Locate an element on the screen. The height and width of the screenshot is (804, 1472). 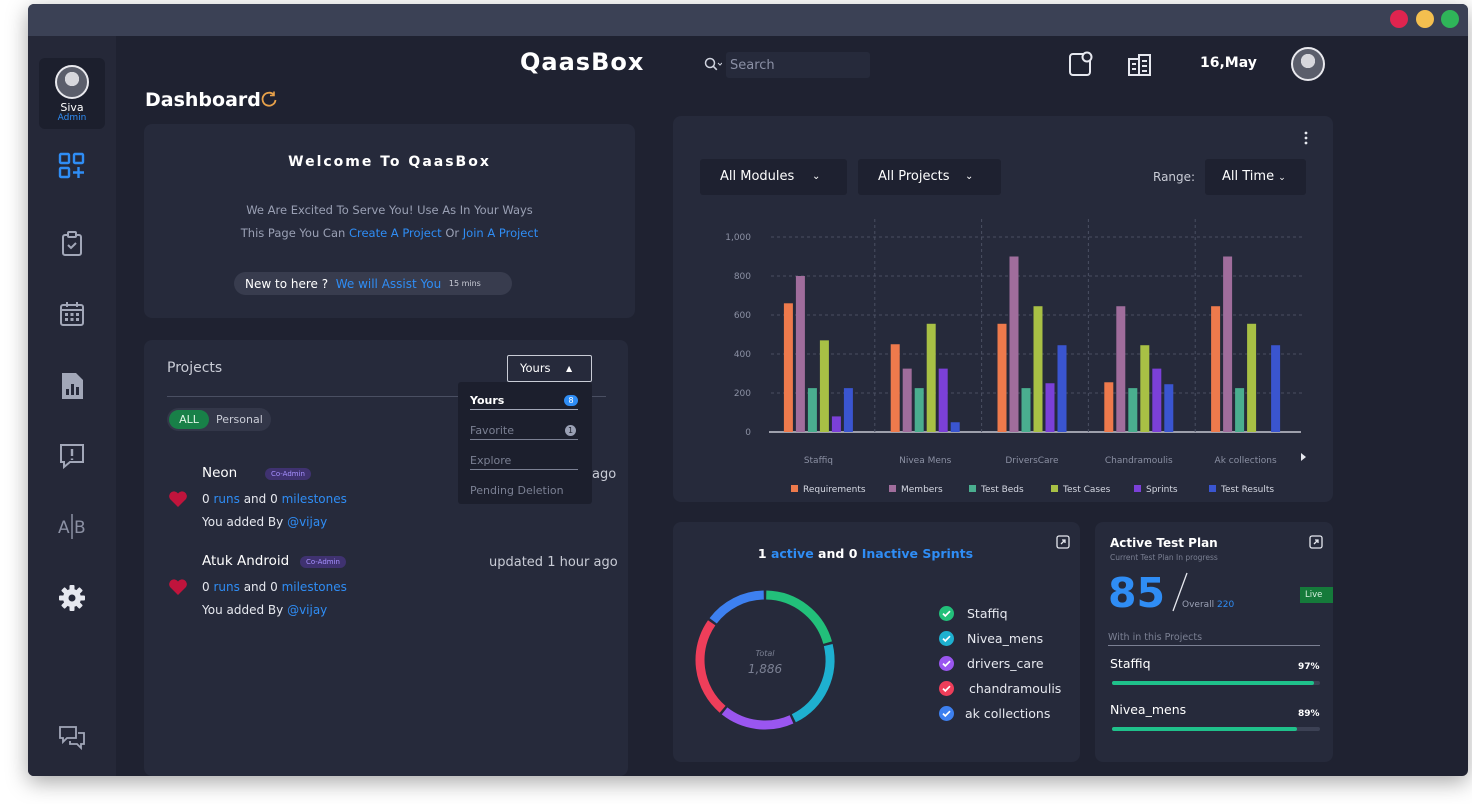
clipboard-icon is located at coordinates (72, 244).